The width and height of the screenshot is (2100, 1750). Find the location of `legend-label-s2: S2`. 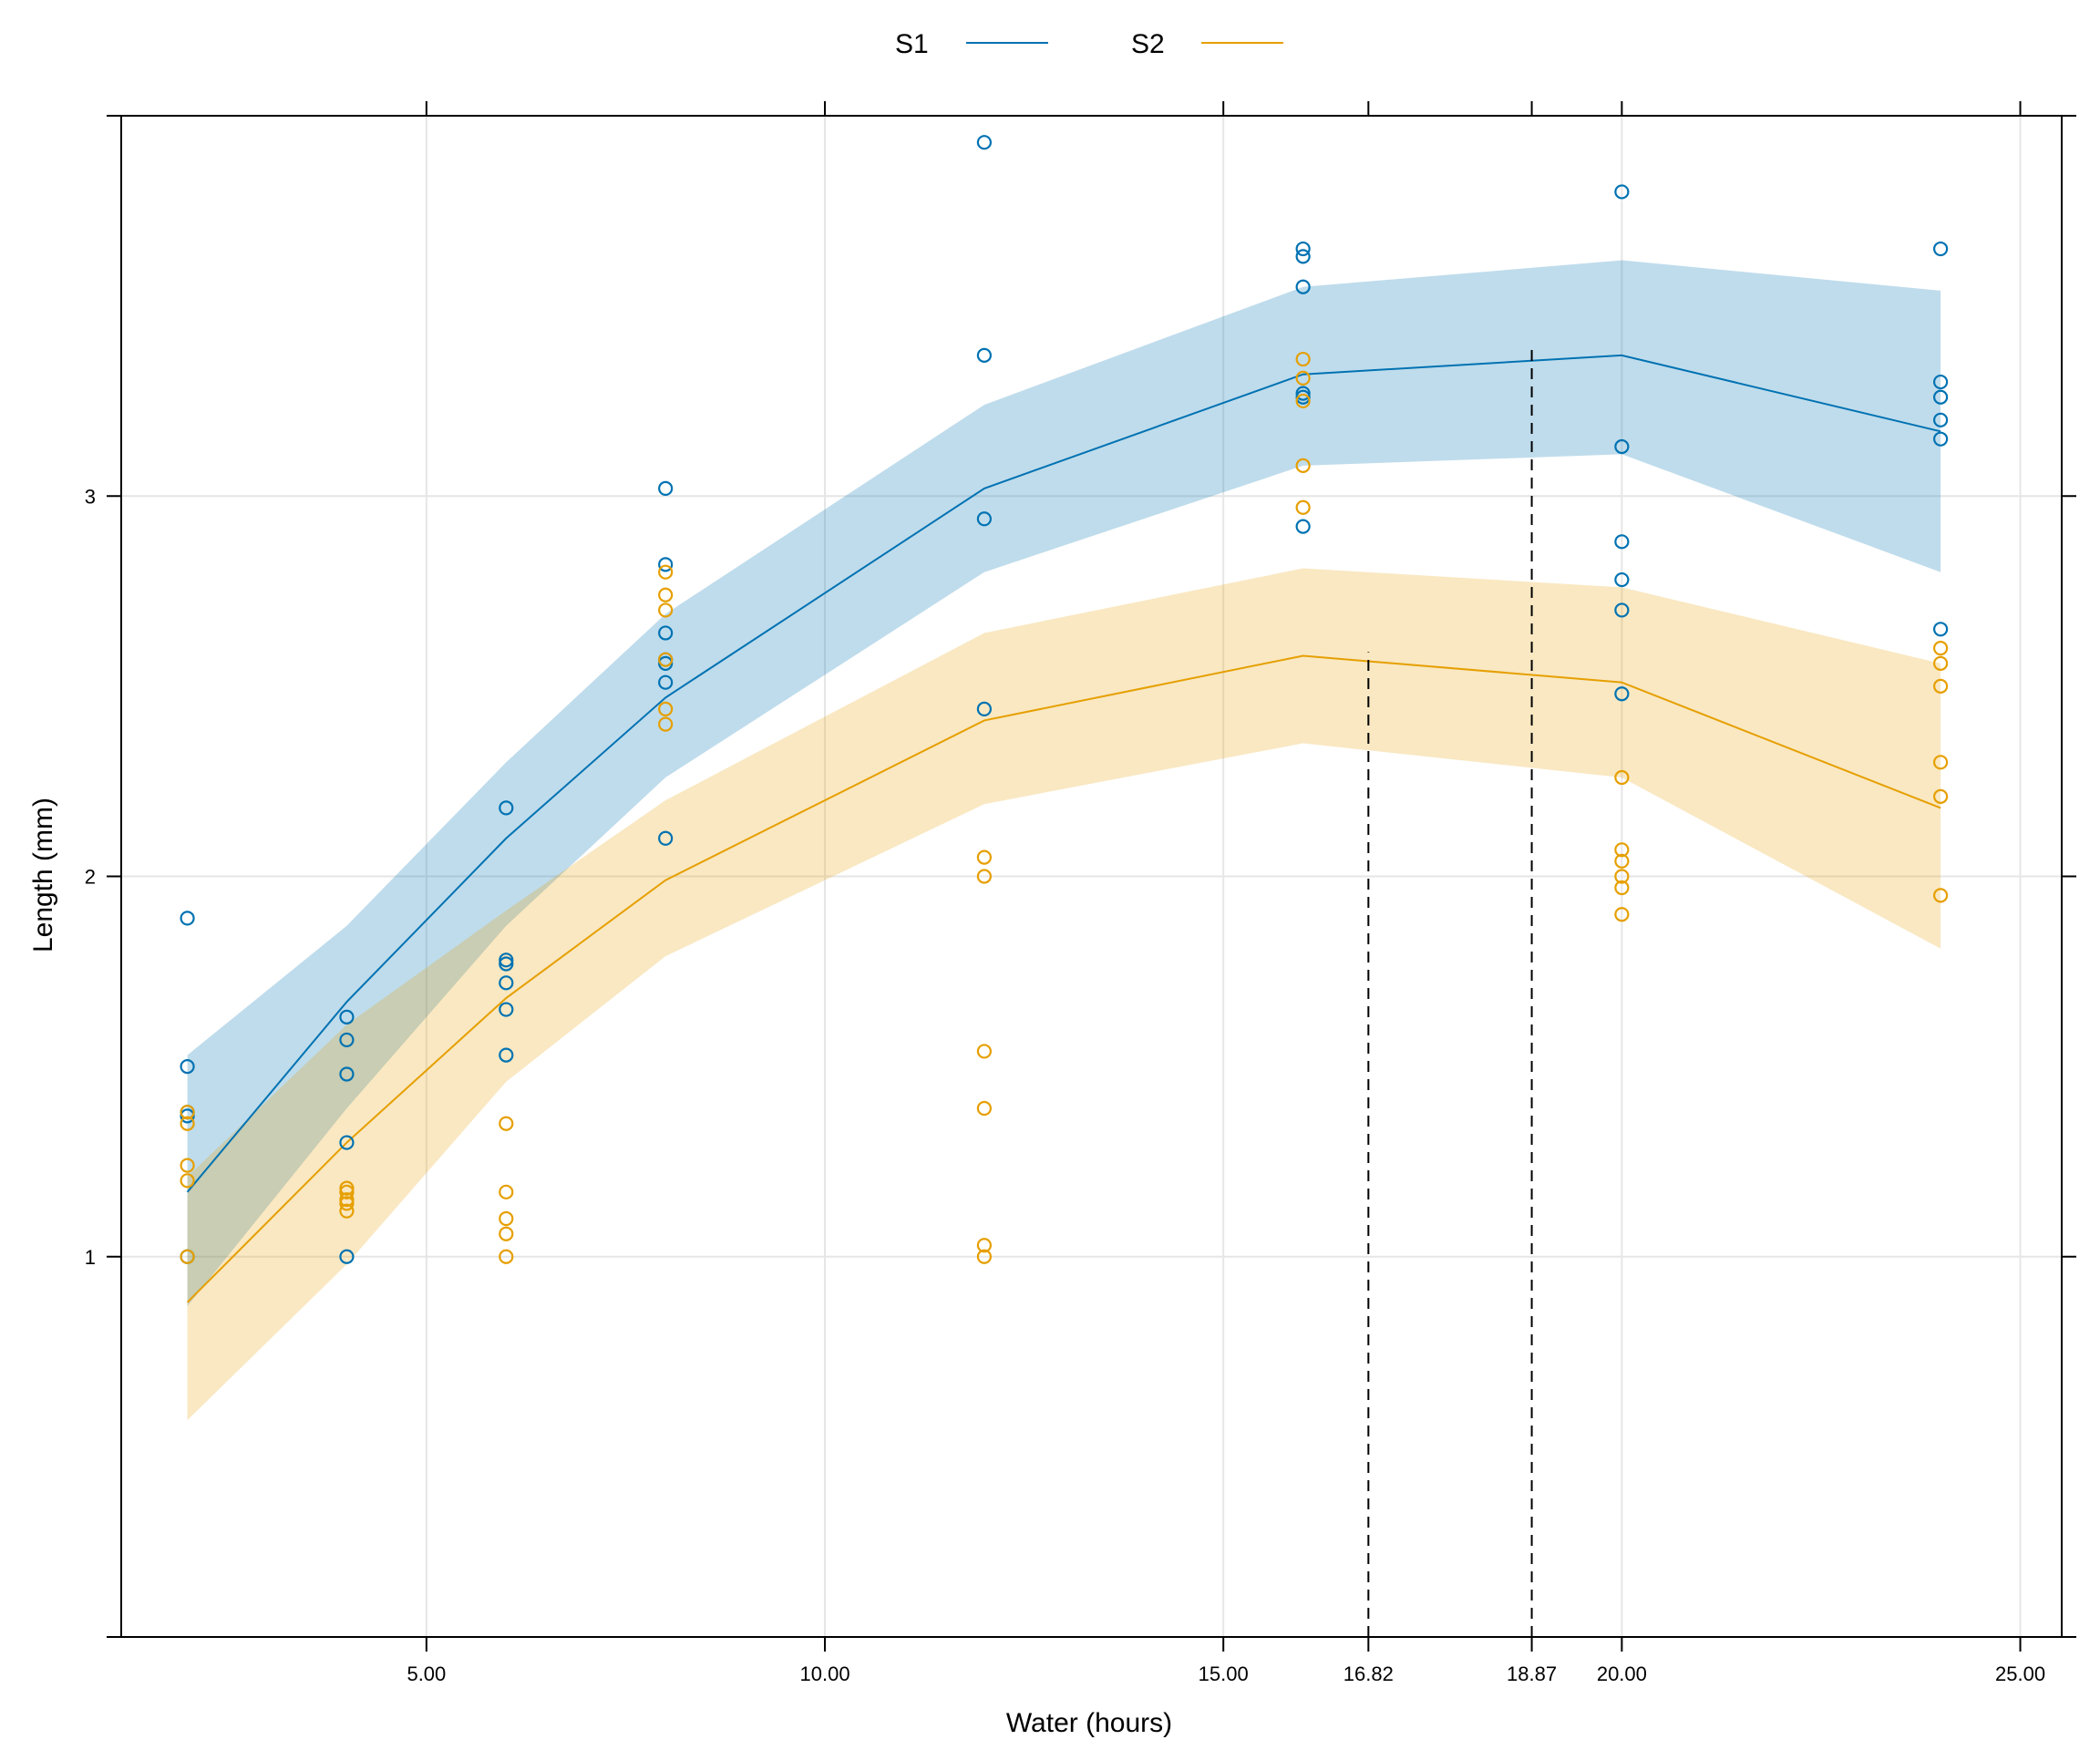

legend-label-s2: S2 is located at coordinates (1148, 44).